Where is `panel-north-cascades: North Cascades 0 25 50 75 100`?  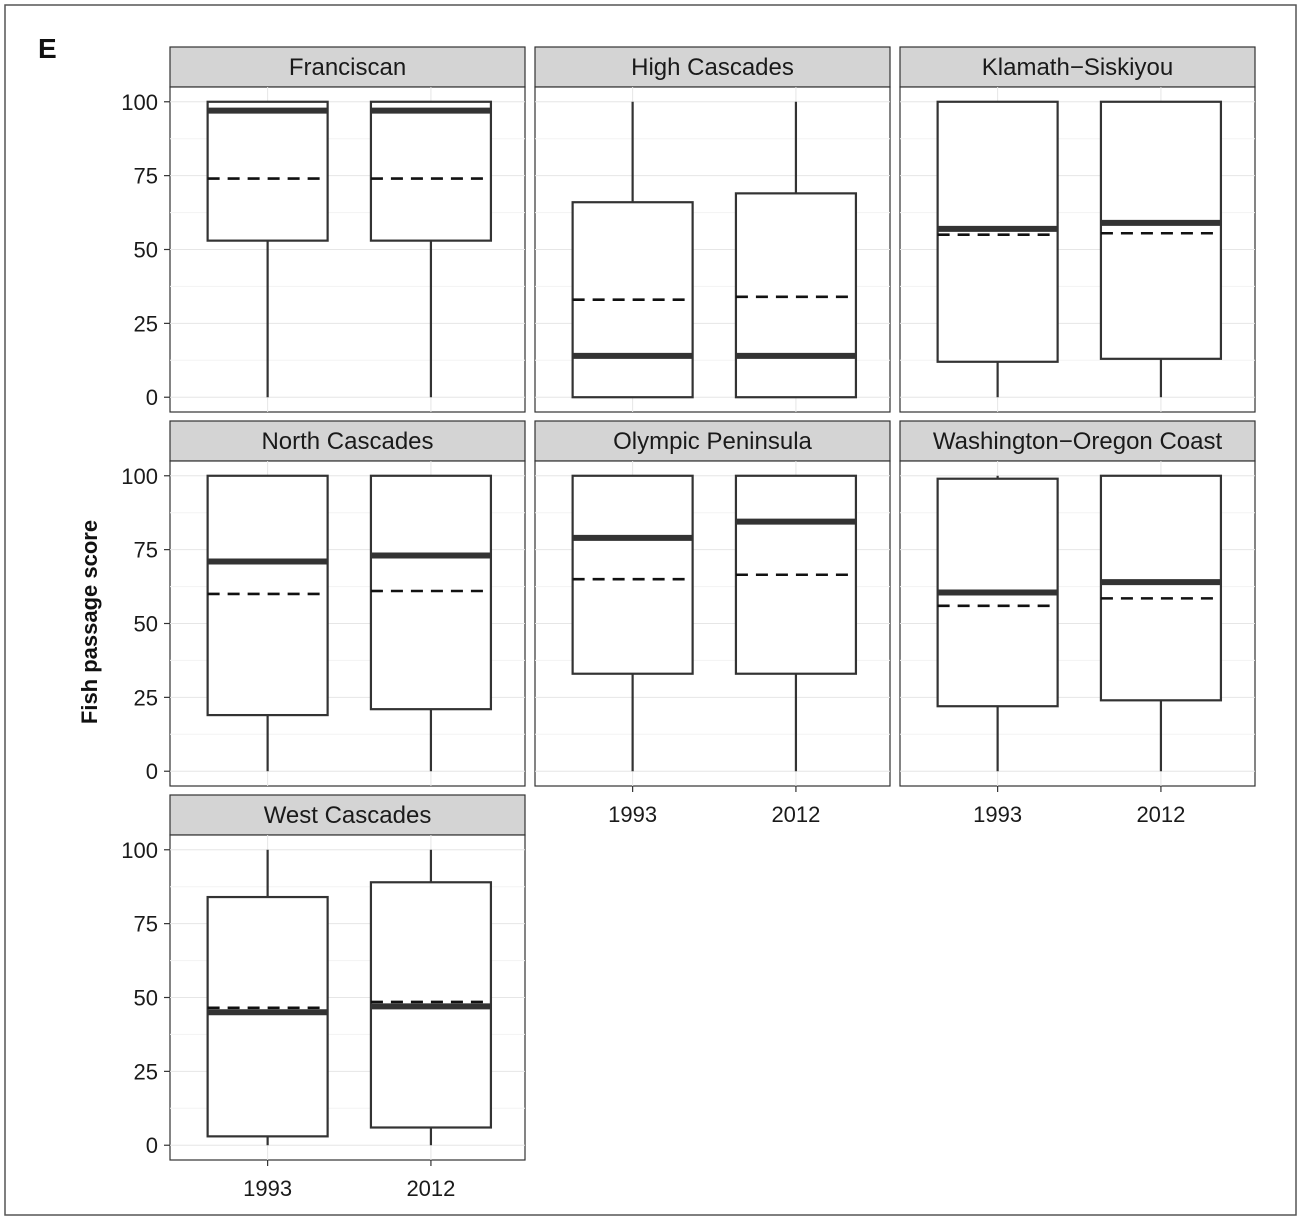 panel-north-cascades: North Cascades 0 25 50 75 100 is located at coordinates (323, 603).